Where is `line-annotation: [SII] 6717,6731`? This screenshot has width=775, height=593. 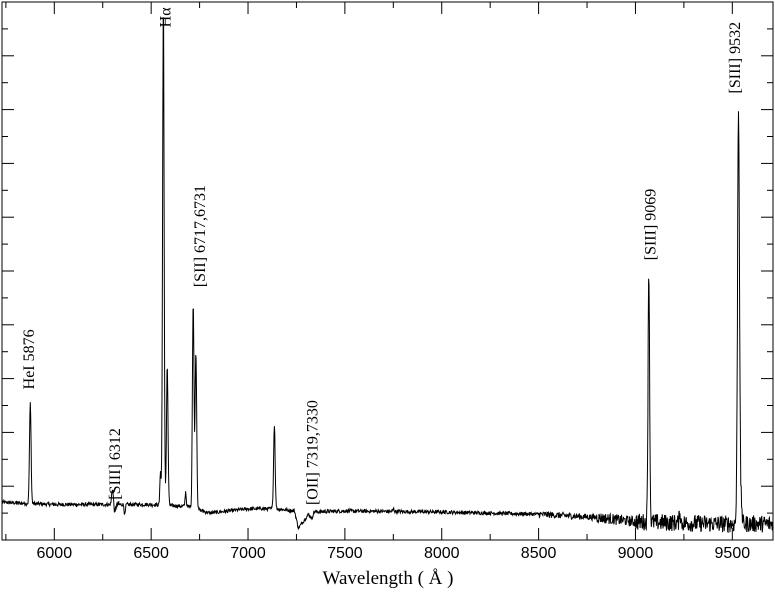
line-annotation: [SII] 6717,6731 is located at coordinates (200, 236).